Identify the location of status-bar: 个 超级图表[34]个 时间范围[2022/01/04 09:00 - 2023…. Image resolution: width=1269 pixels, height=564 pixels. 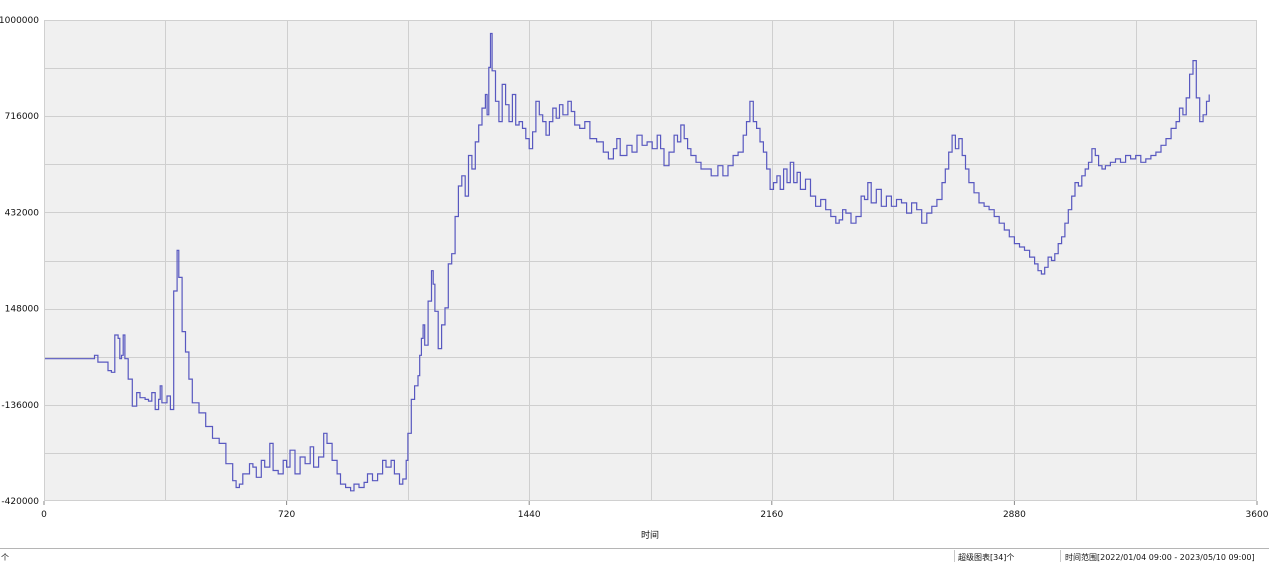
(634, 556).